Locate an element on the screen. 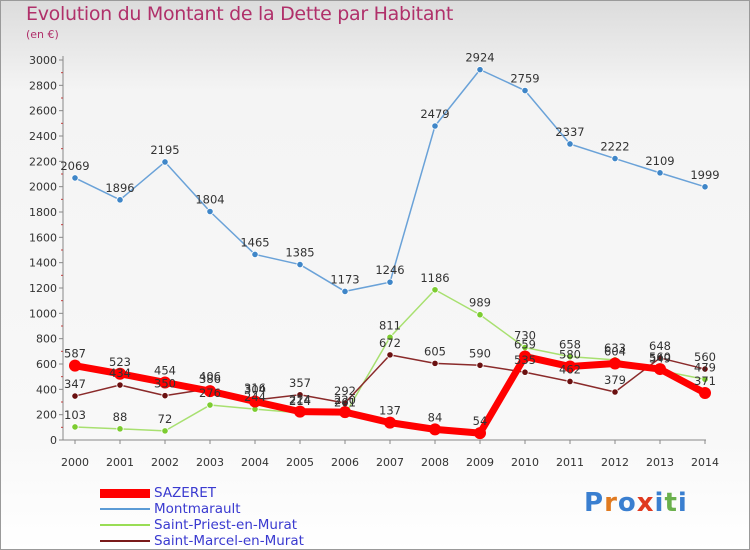 The width and height of the screenshot is (750, 550). y-tick-label: 1000 is located at coordinates (43, 313).